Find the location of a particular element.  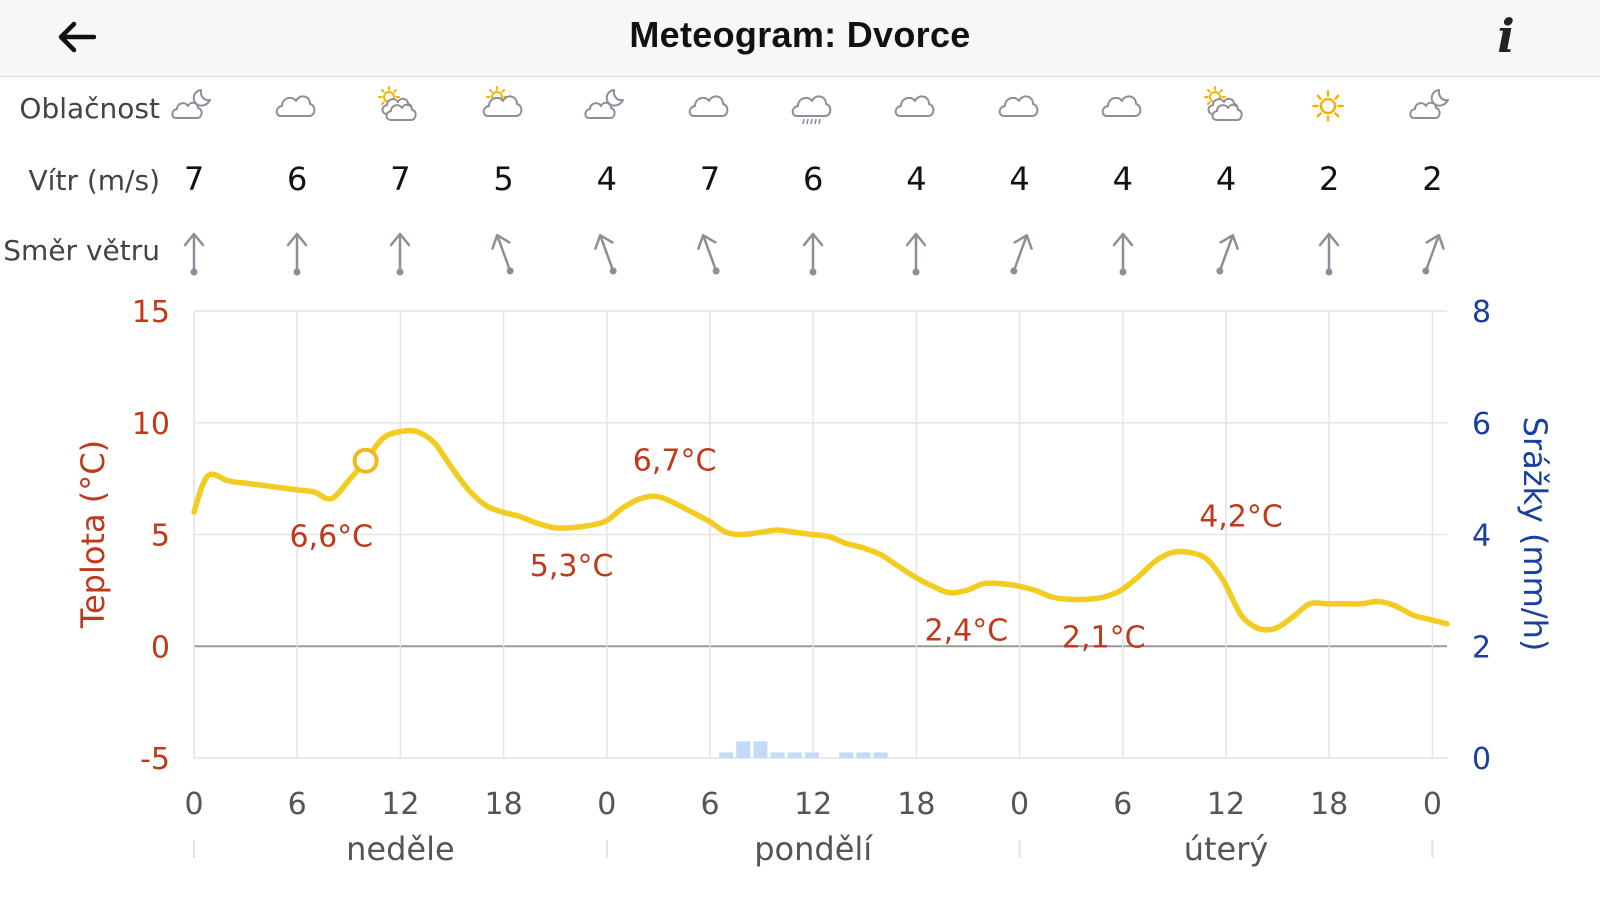

temperature-annotation: 2,1°C is located at coordinates (1104, 637).